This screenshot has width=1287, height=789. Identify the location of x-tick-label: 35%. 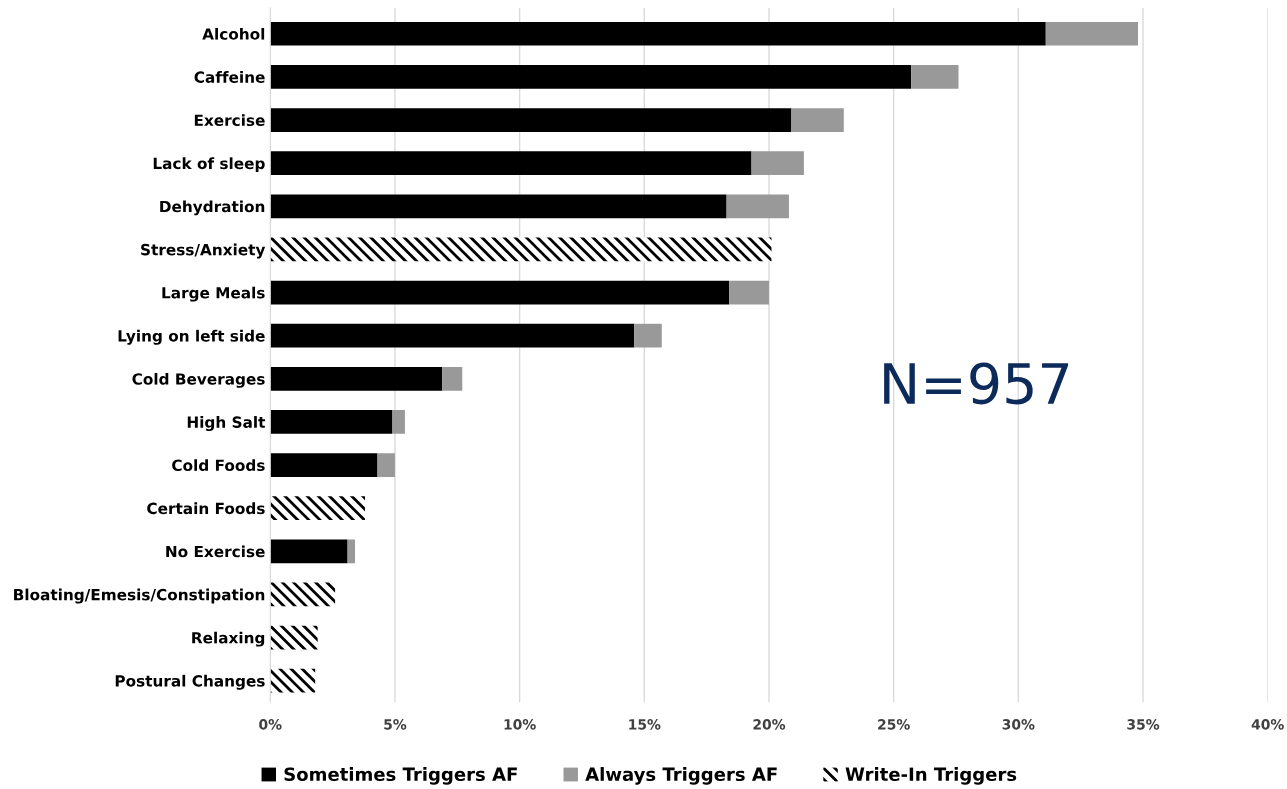
(1143, 724).